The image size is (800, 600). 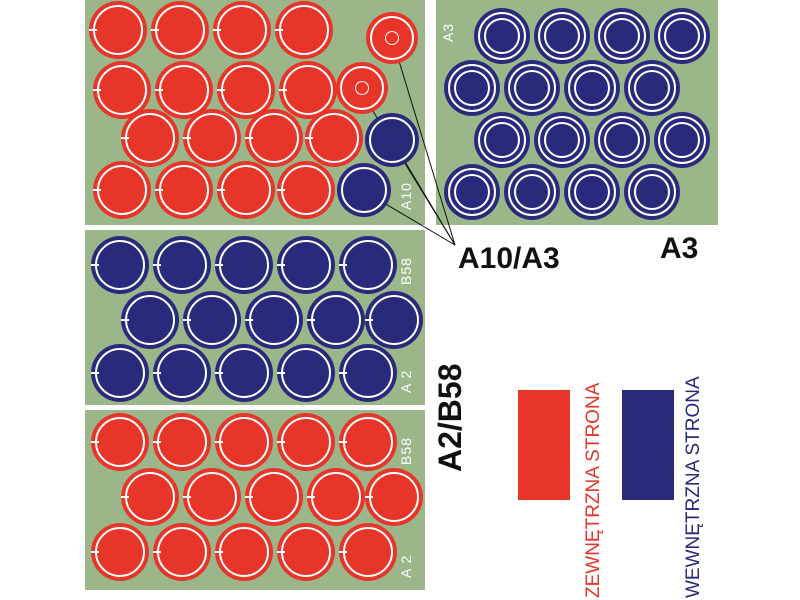 What do you see at coordinates (648, 445) in the screenshot?
I see `legend-swatch-inner` at bounding box center [648, 445].